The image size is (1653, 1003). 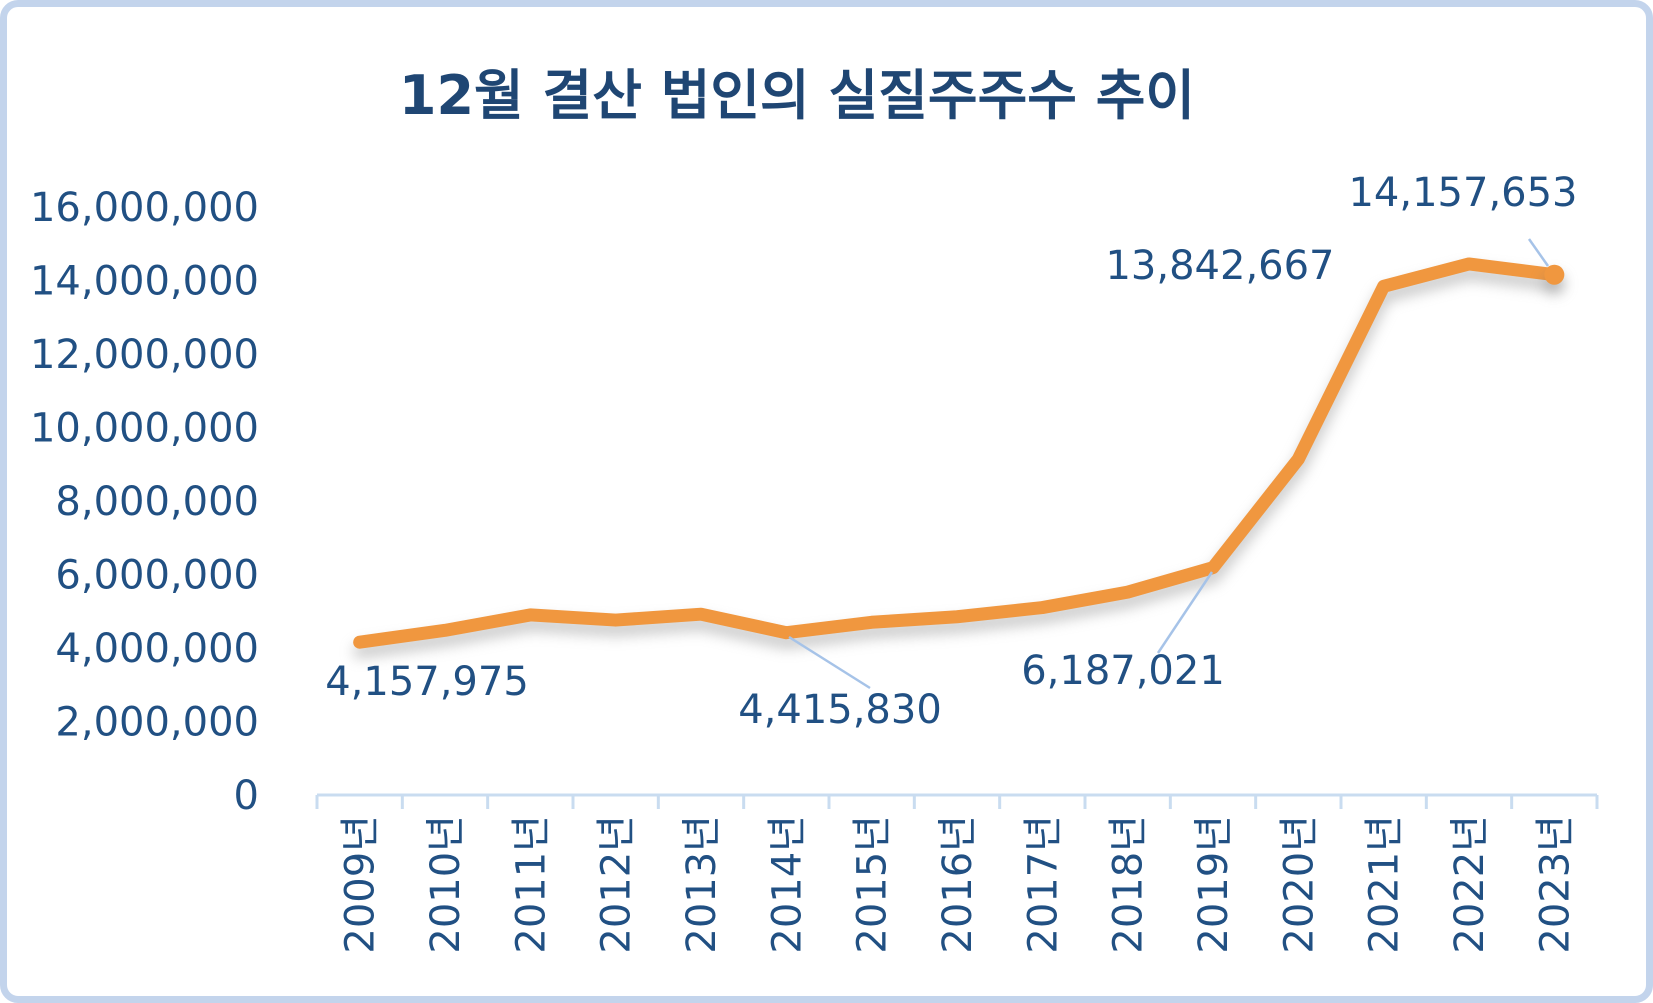 What do you see at coordinates (361, 884) in the screenshot?
I see `x-axis-tick-label: 2009년` at bounding box center [361, 884].